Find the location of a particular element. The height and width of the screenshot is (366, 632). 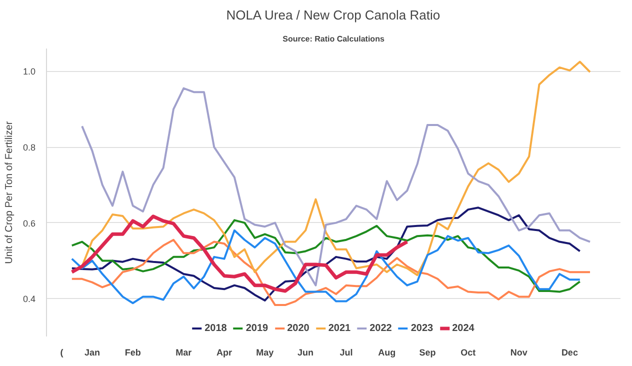

x-tick-label: ( is located at coordinates (62, 353).